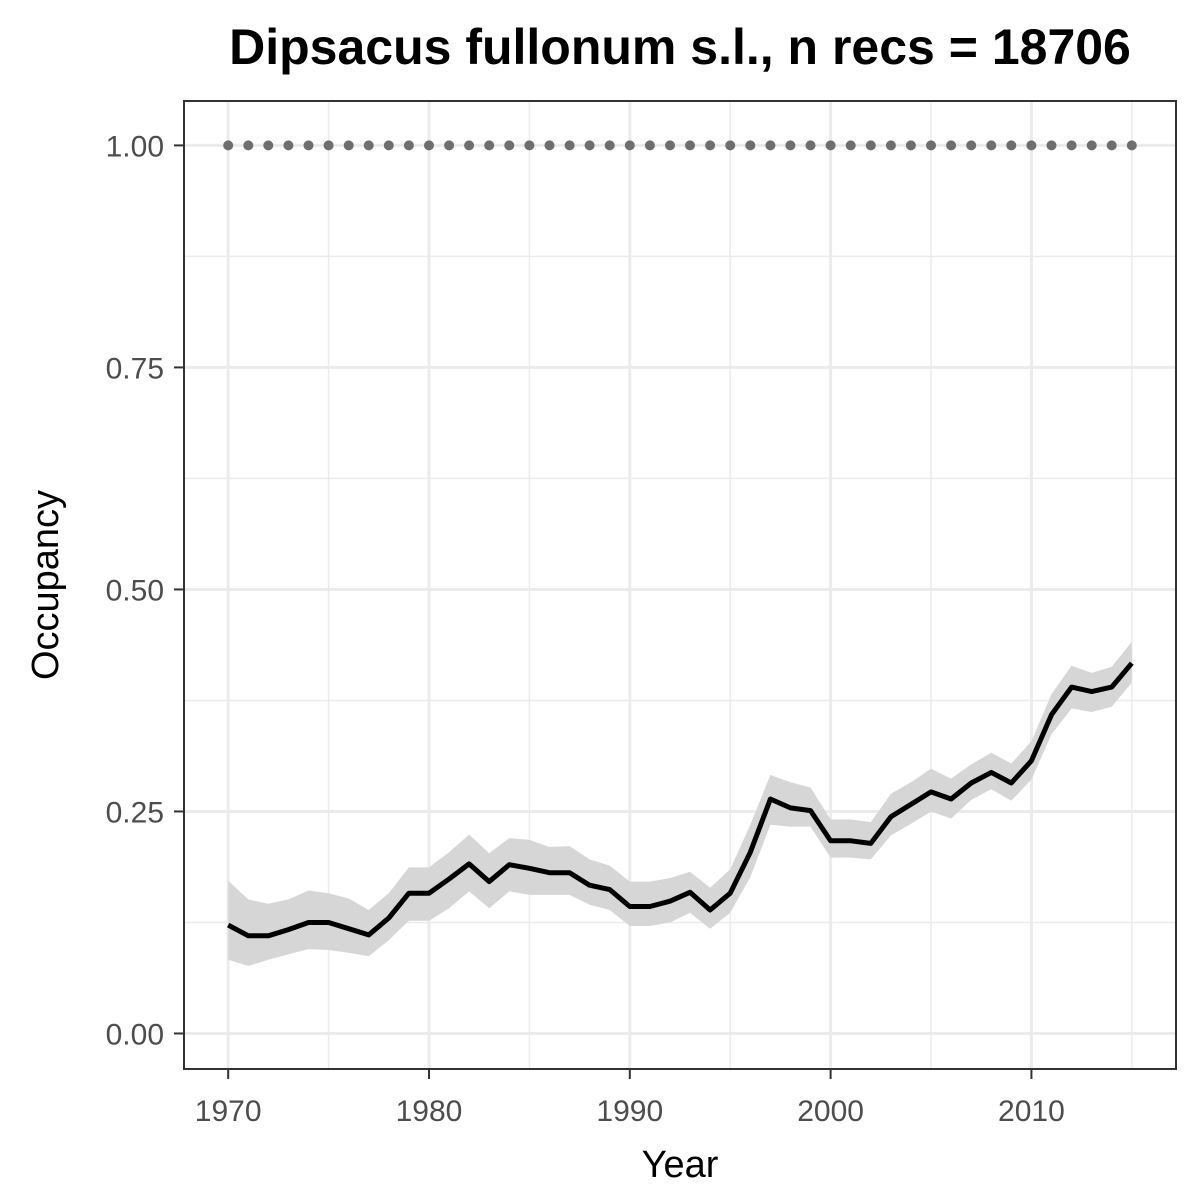  What do you see at coordinates (680, 1165) in the screenshot?
I see `x-axis-title: Year` at bounding box center [680, 1165].